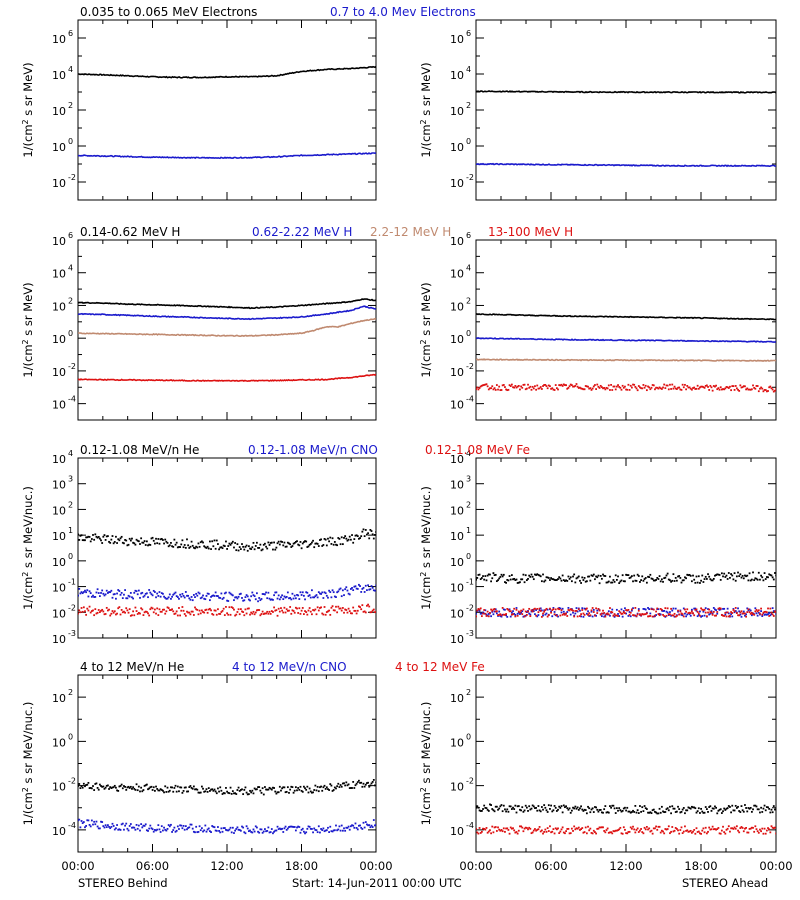 The image size is (800, 900). I want to click on x-tick-label: 00:00, so click(375, 866).